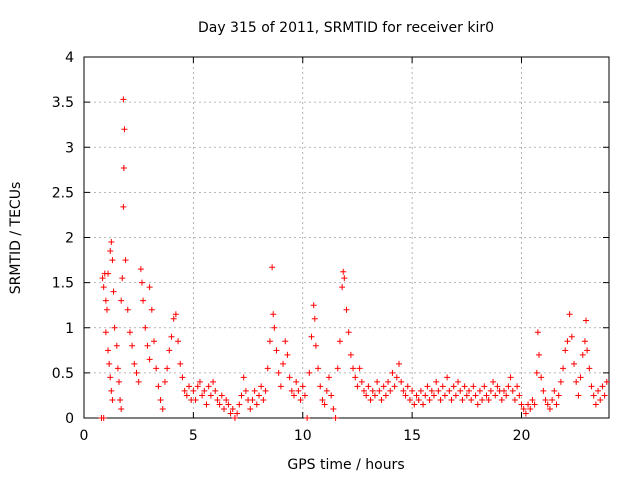 This screenshot has height=480, width=640. What do you see at coordinates (69, 148) in the screenshot?
I see `y-tick-label: 3` at bounding box center [69, 148].